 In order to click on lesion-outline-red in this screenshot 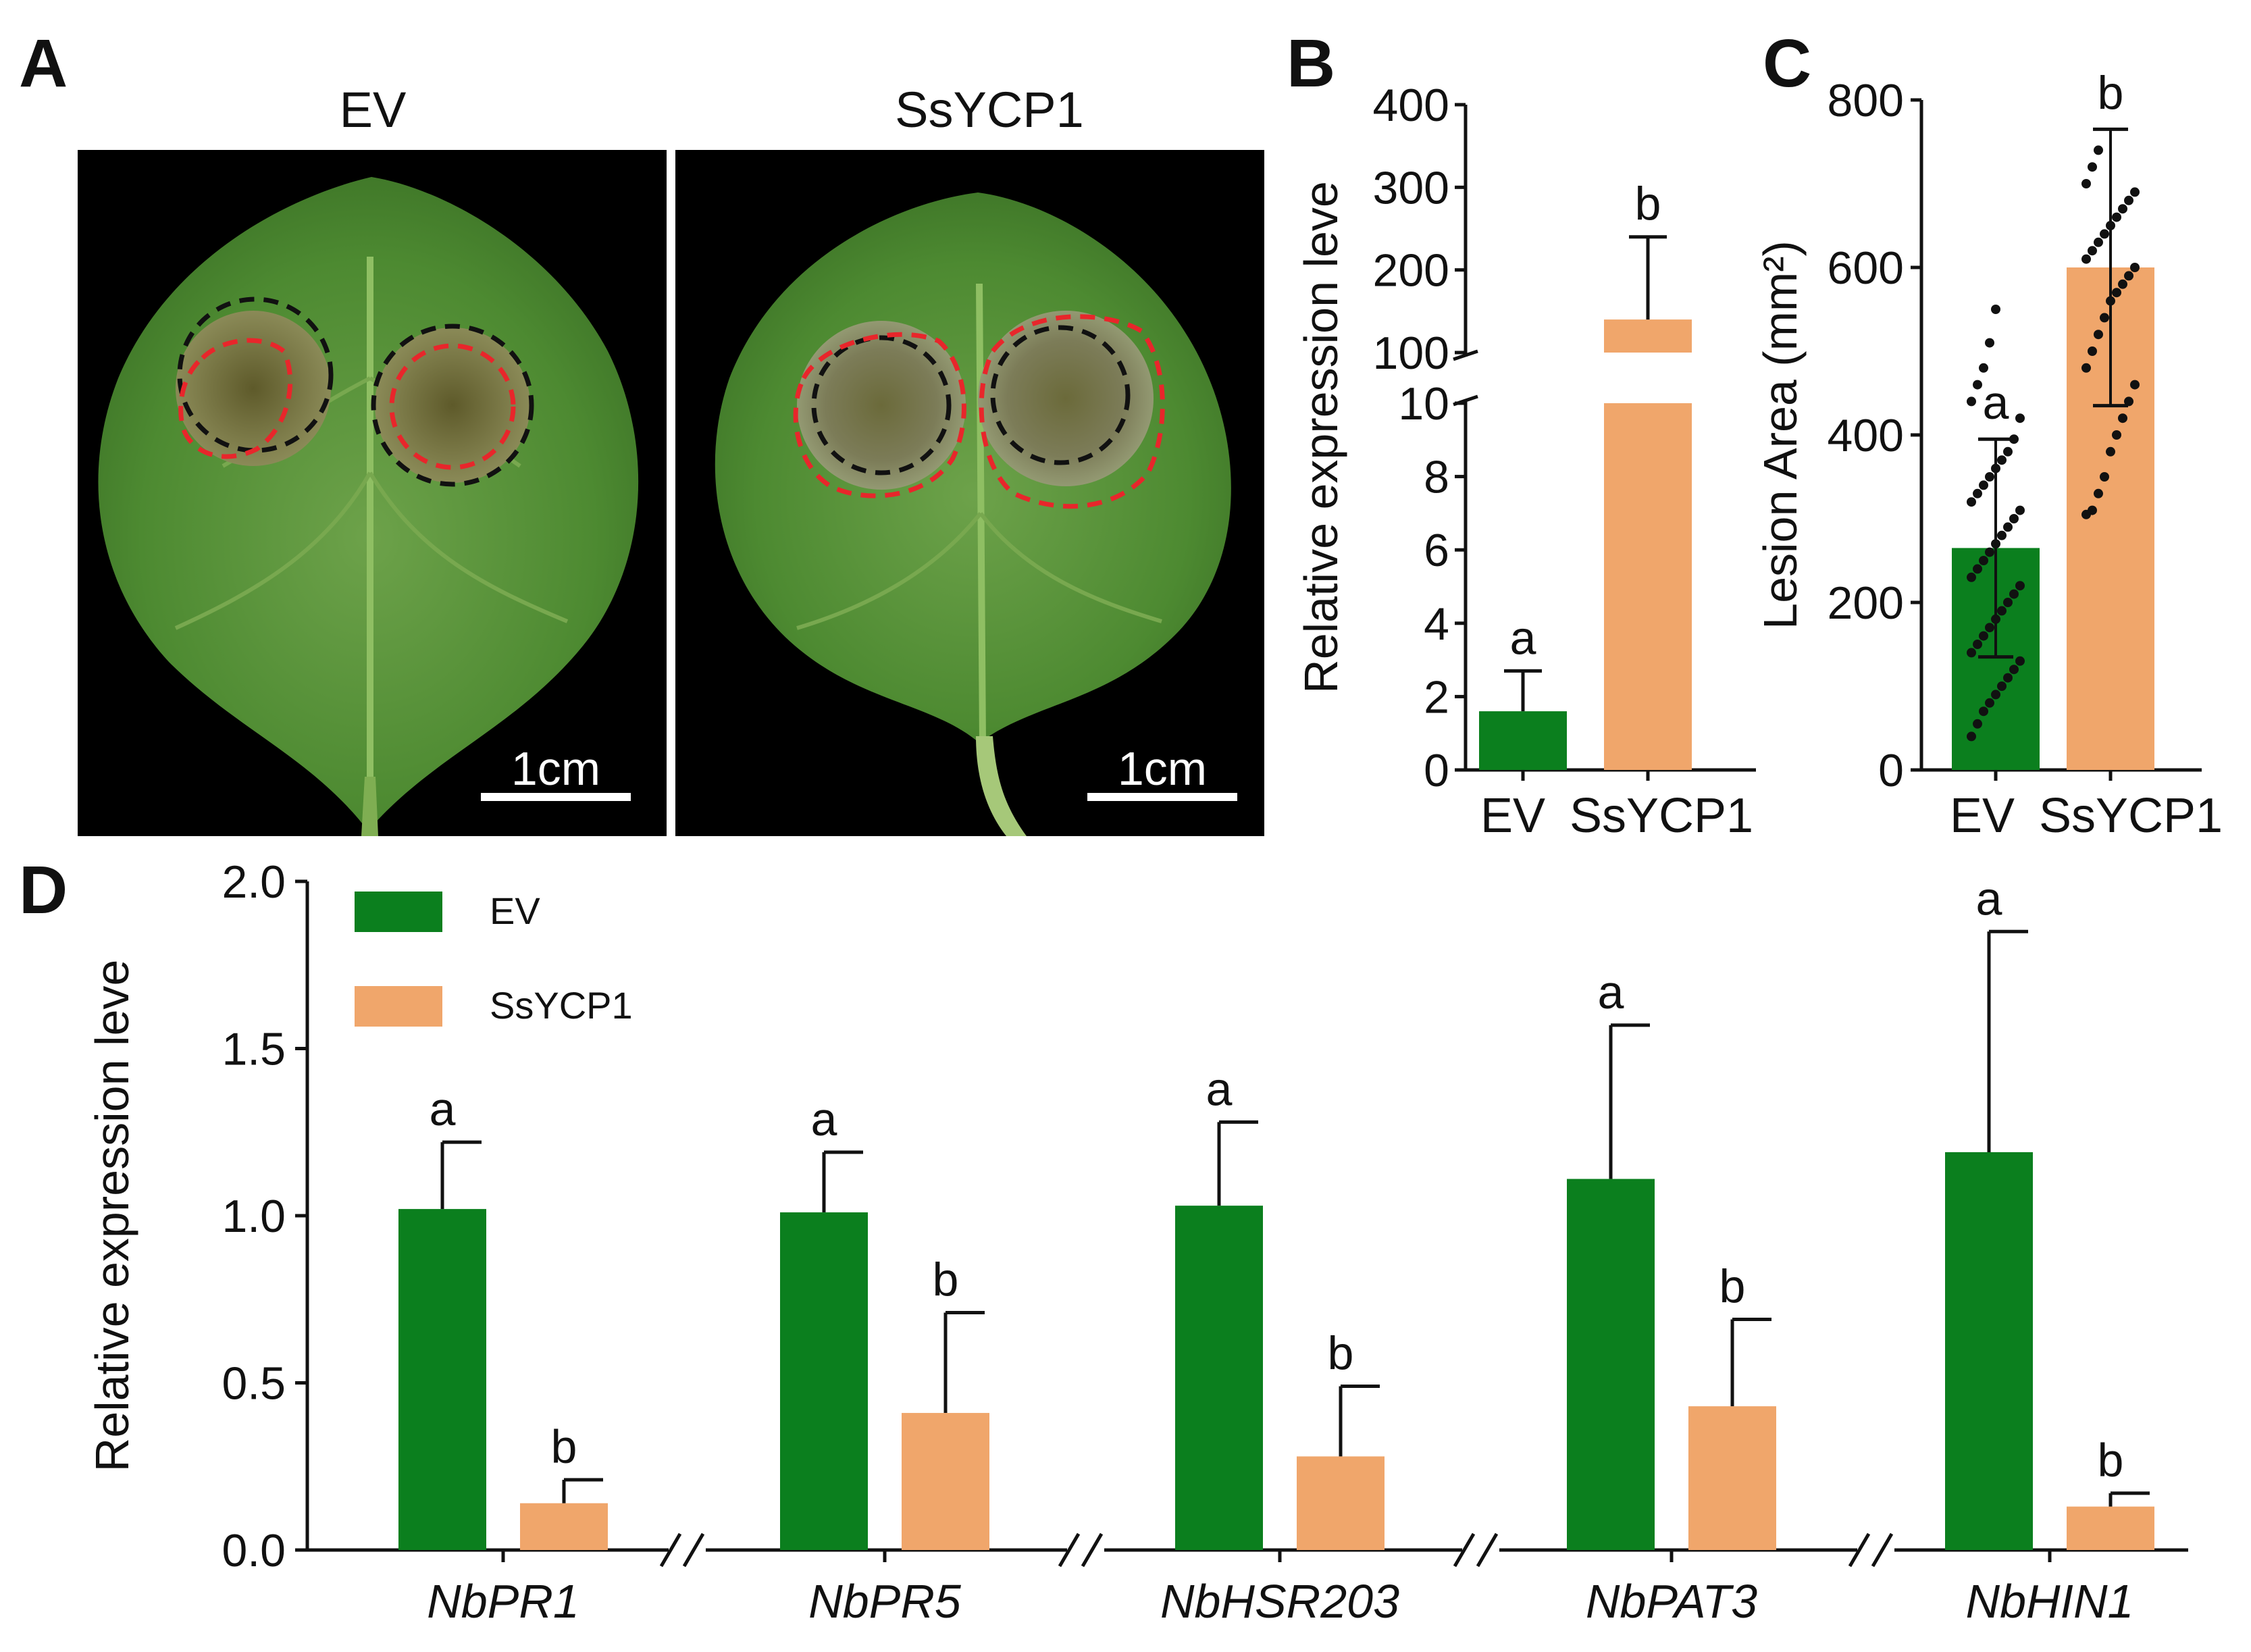, I will do `click(235, 398)`.